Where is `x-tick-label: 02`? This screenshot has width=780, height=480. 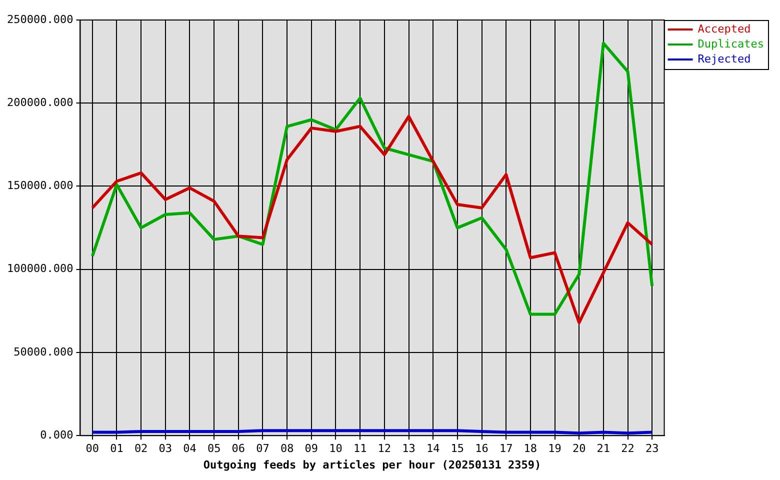 x-tick-label: 02 is located at coordinates (141, 449).